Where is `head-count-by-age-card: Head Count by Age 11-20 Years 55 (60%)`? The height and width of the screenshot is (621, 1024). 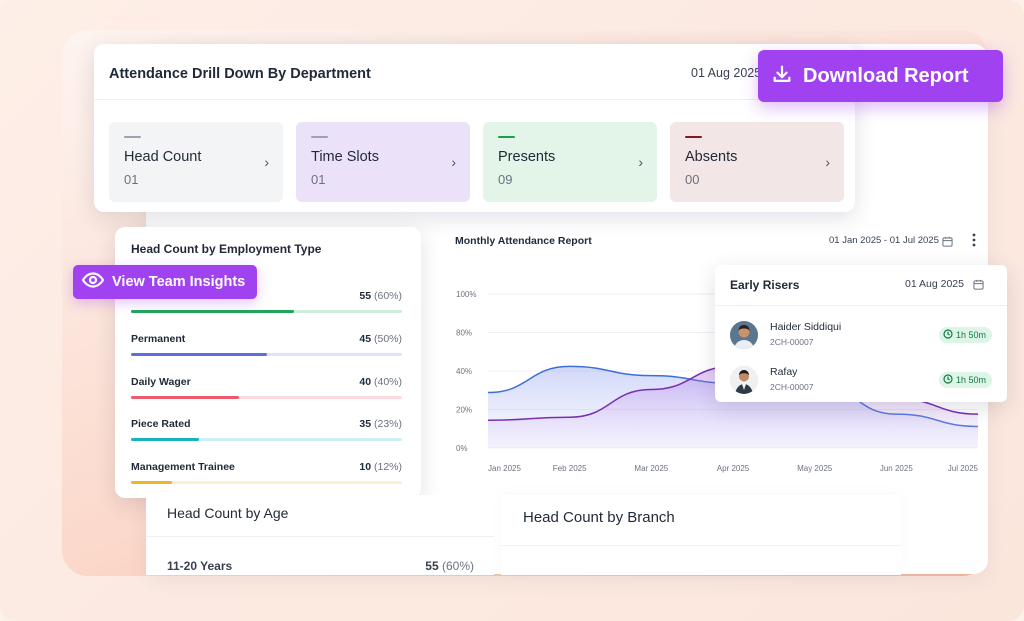
head-count-by-age-card: Head Count by Age 11-20 Years 55 (60%) is located at coordinates (320, 535).